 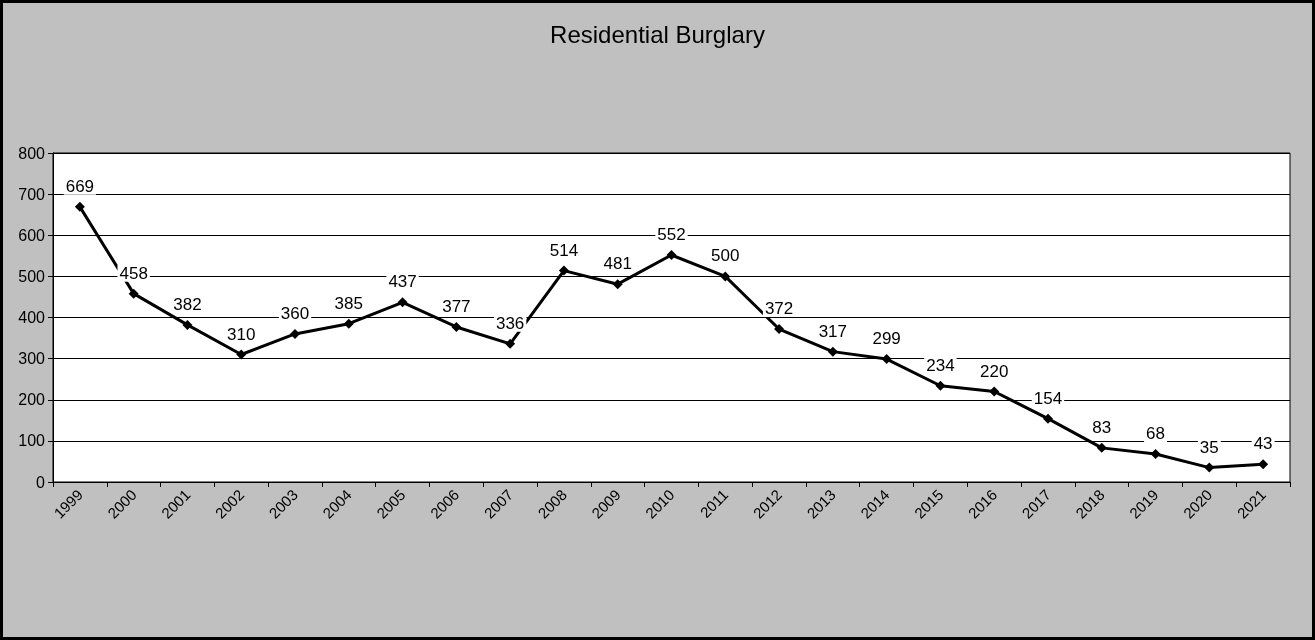 What do you see at coordinates (456, 306) in the screenshot?
I see `data-label: 377` at bounding box center [456, 306].